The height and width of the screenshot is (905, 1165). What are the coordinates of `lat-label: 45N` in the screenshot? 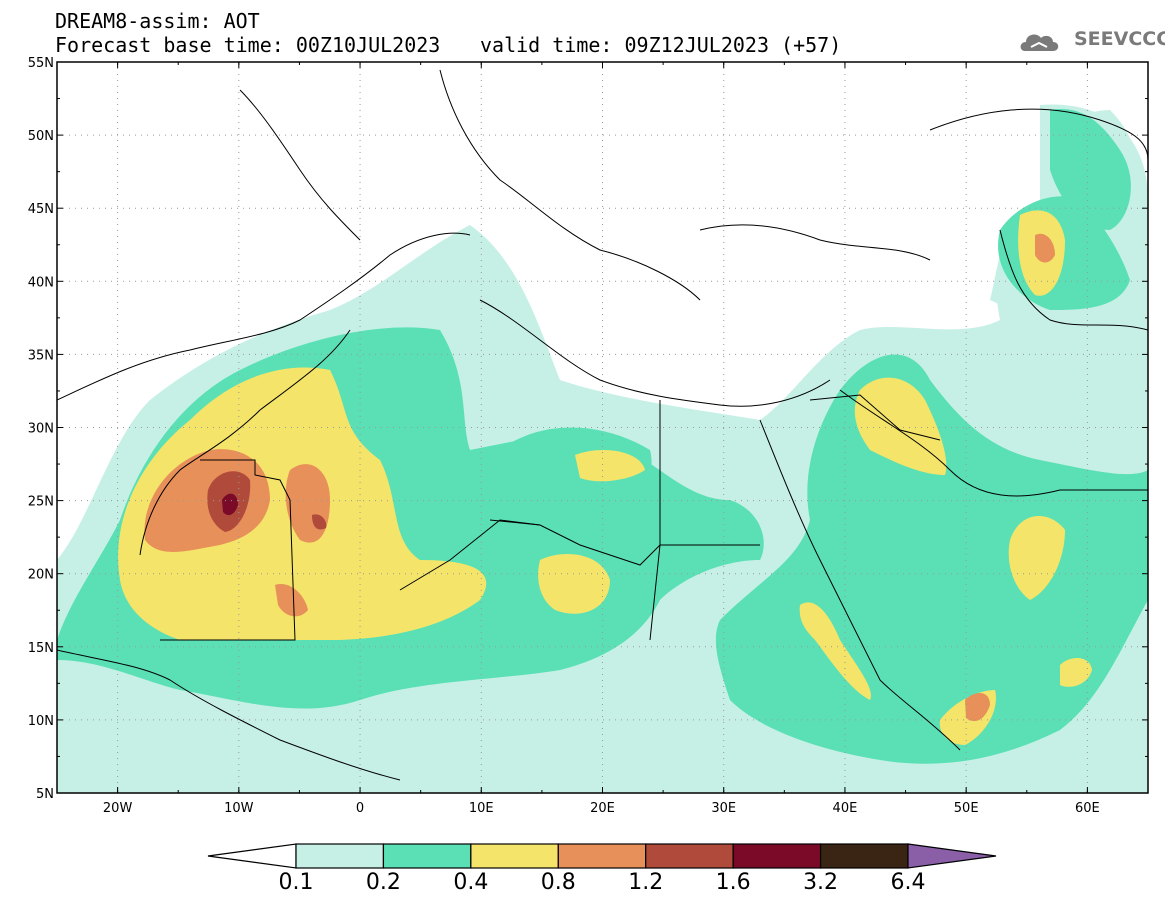 It's located at (41, 209).